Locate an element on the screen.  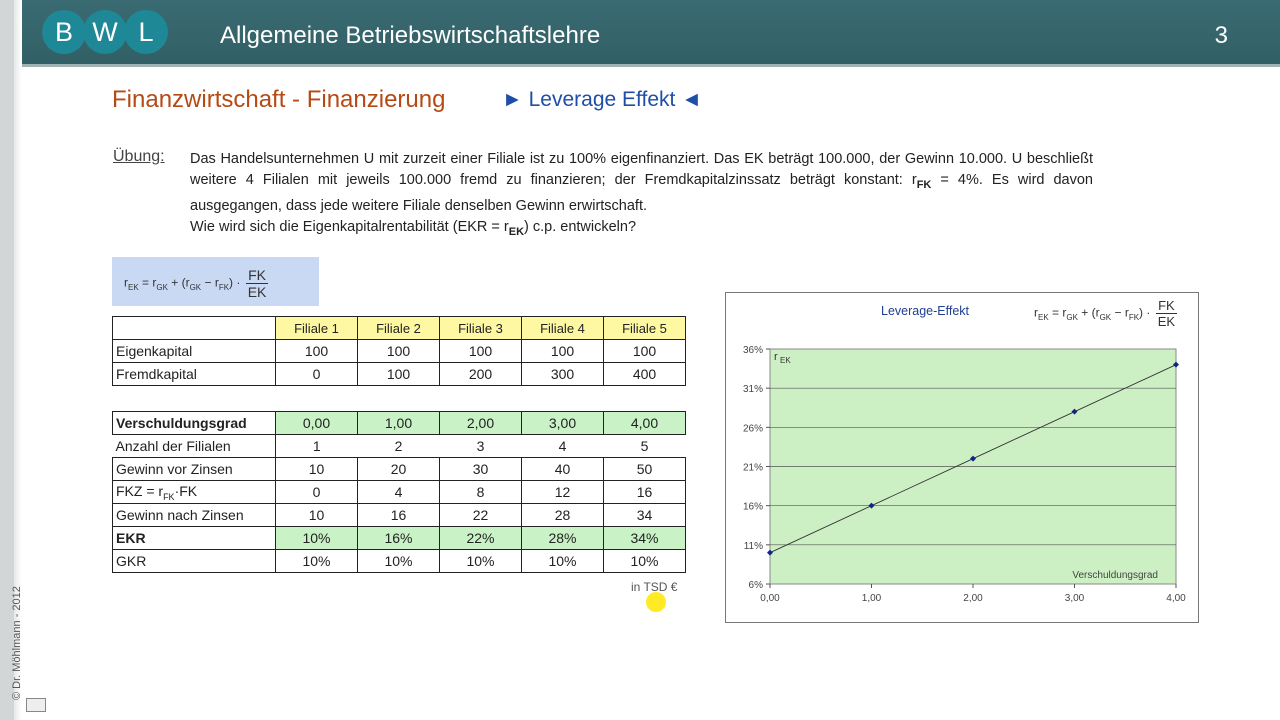
copyright-text: © Dr. Möhlmann - 2012 is located at coordinates (17, 643).